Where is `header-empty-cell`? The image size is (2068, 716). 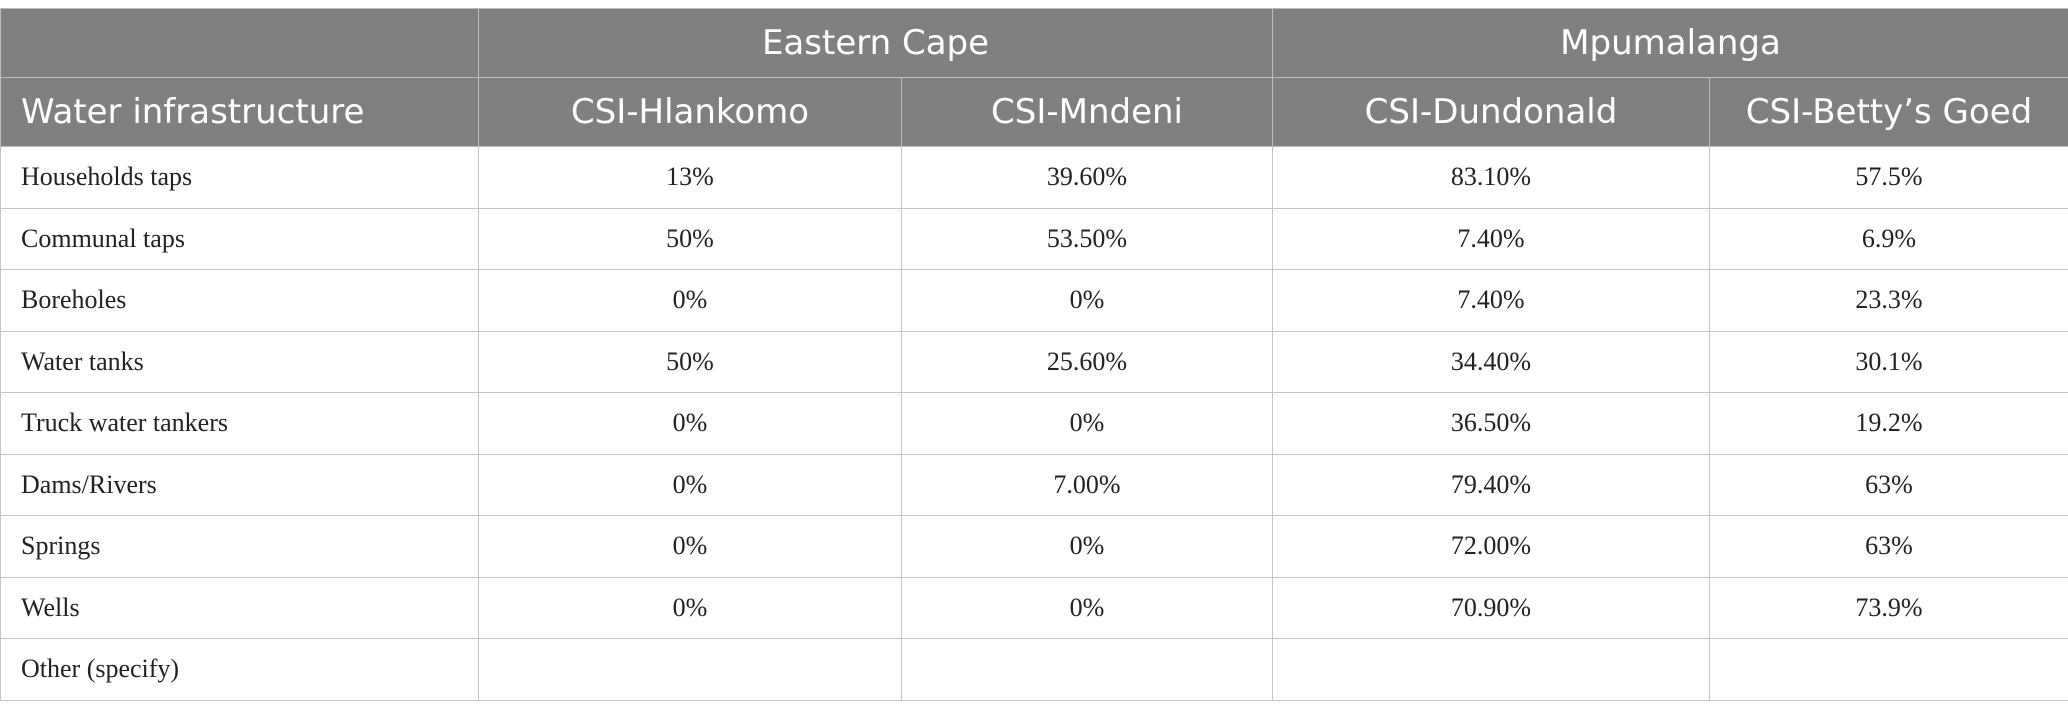 header-empty-cell is located at coordinates (239, 43).